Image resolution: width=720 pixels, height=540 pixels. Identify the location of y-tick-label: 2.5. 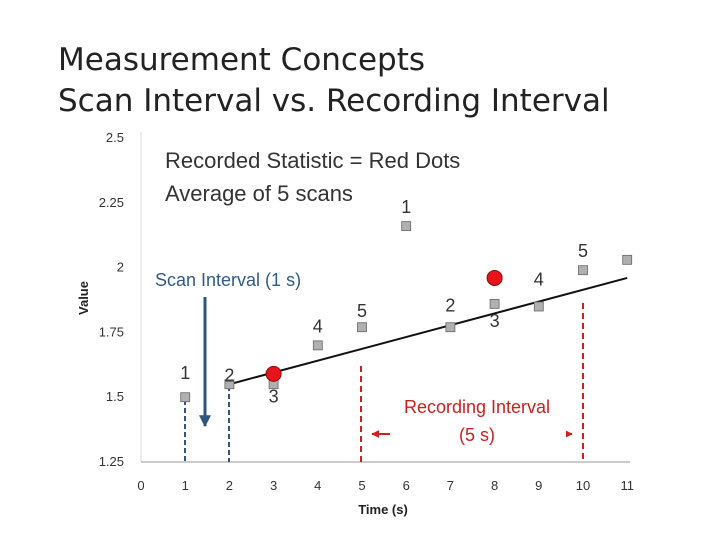
(115, 137).